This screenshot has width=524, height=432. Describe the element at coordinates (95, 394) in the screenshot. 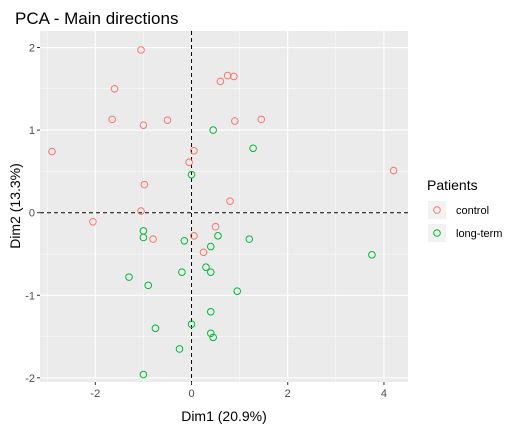

I see `x-tick-label: -2` at that location.